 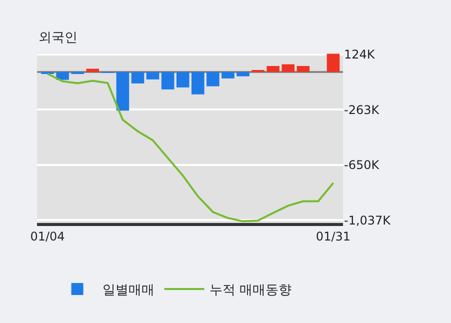 I want to click on y-tick-label: -1,037K, so click(x=368, y=220).